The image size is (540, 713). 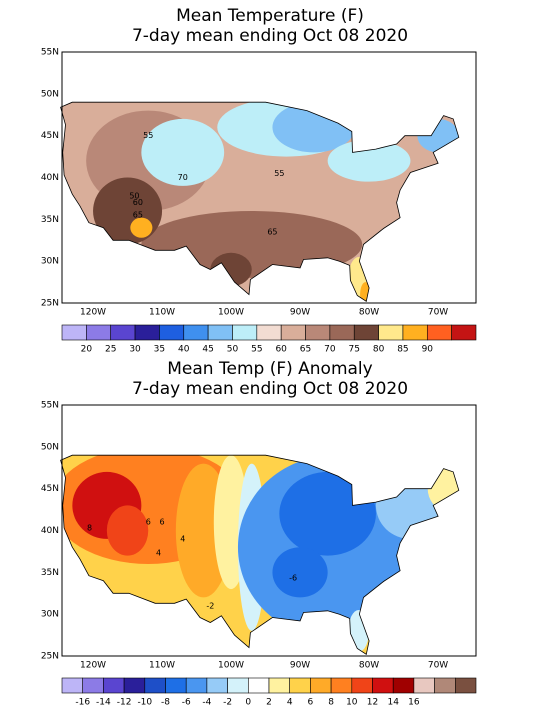 I want to click on colorbar-label: 2, so click(x=269, y=703).